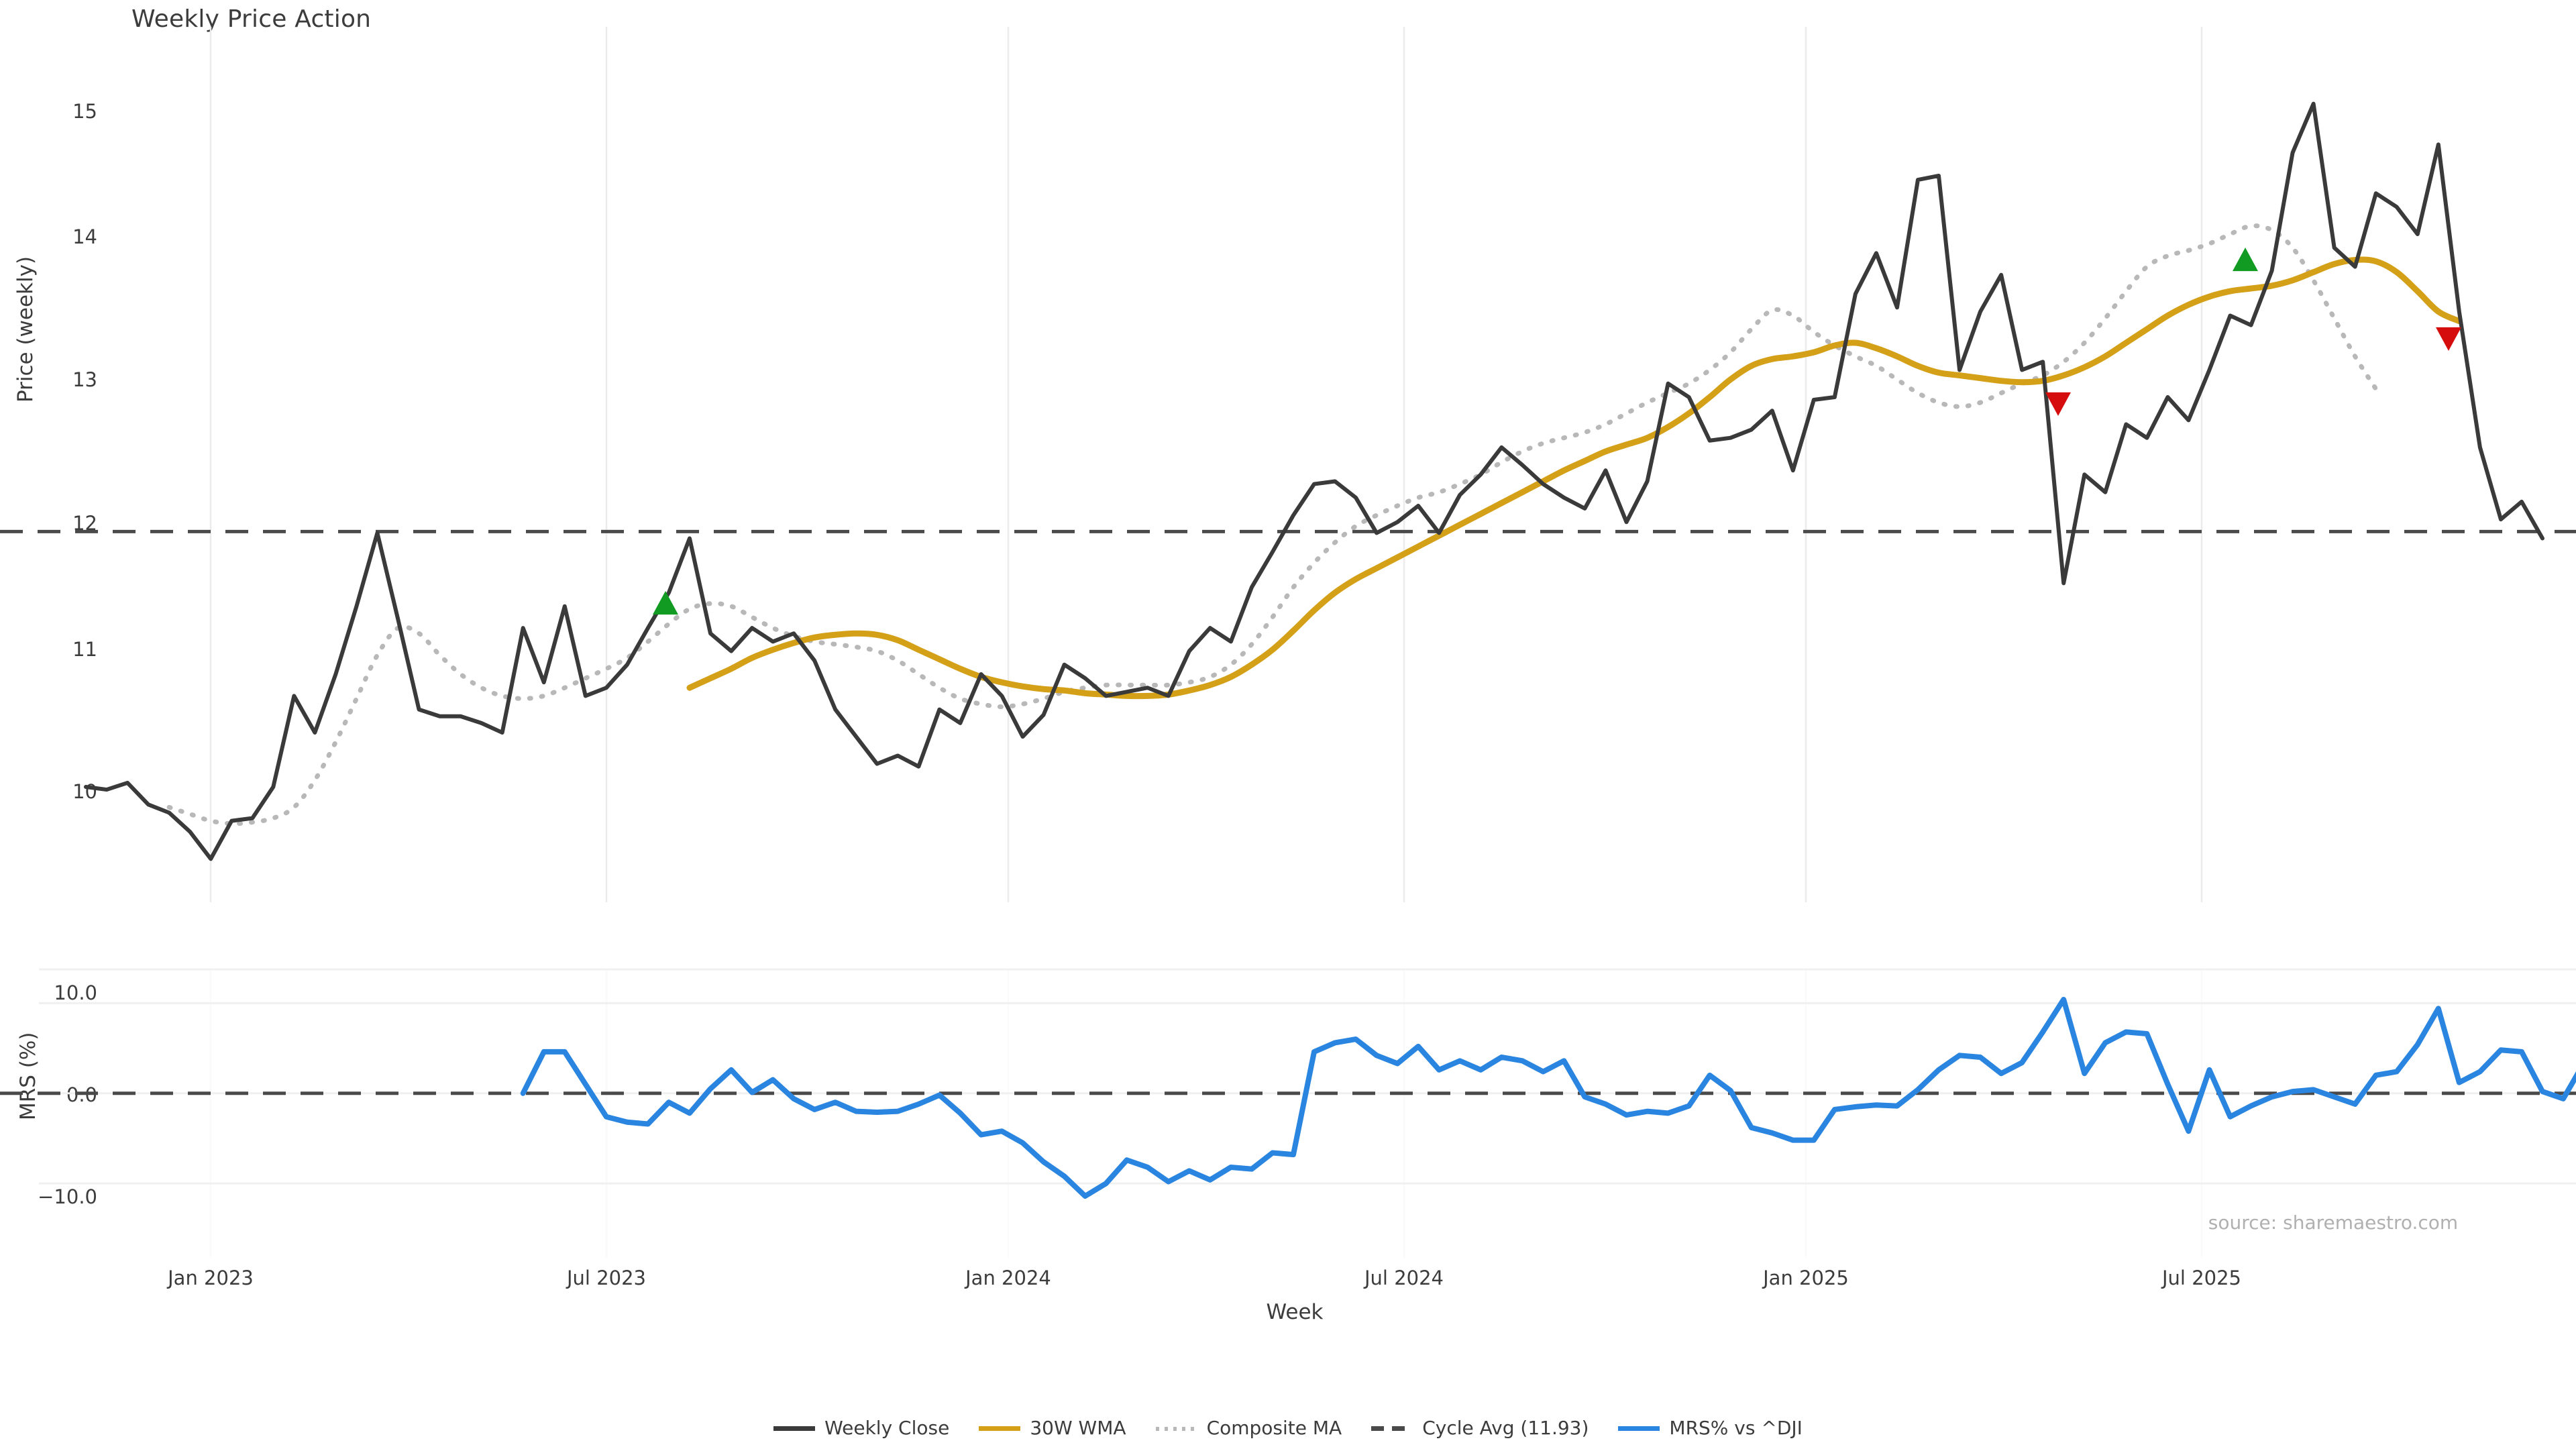  What do you see at coordinates (67, 1196) in the screenshot?
I see `mrs-ytick: −10.0` at bounding box center [67, 1196].